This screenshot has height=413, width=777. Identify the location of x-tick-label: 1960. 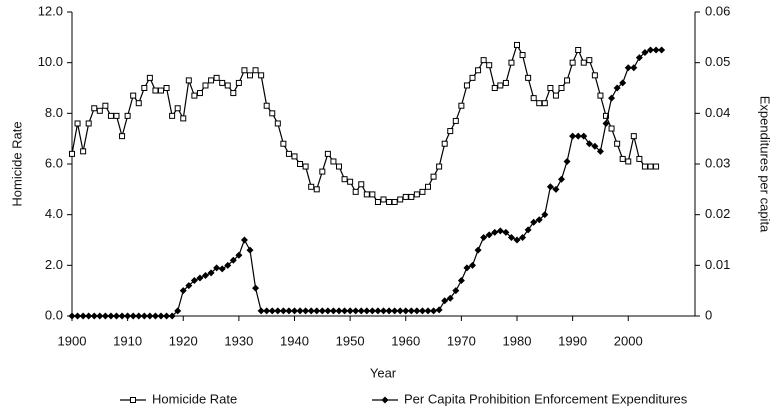
(405, 340).